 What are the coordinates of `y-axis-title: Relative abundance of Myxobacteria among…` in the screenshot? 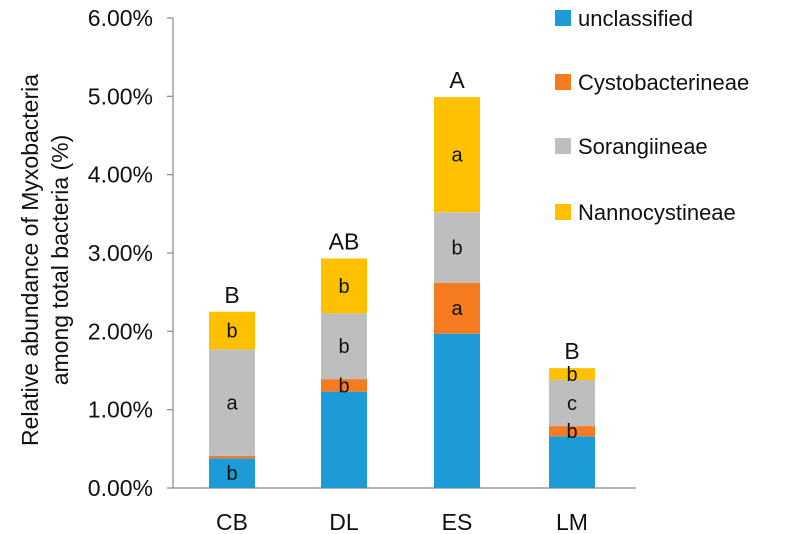 It's located at (45, 260).